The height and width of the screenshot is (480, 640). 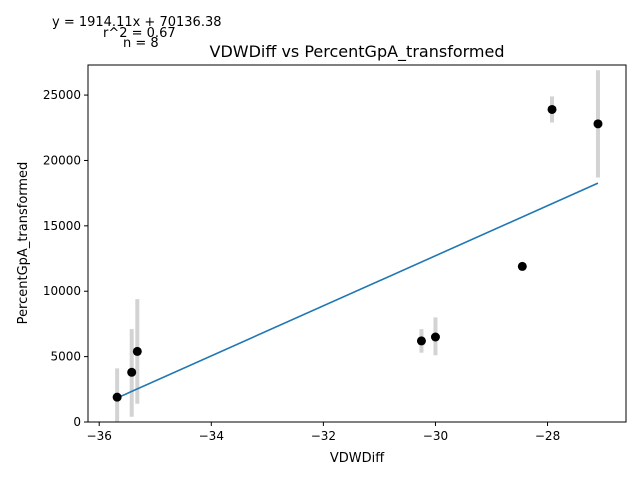 What do you see at coordinates (139, 33) in the screenshot?
I see `r-squared: r^2 = 0.67` at bounding box center [139, 33].